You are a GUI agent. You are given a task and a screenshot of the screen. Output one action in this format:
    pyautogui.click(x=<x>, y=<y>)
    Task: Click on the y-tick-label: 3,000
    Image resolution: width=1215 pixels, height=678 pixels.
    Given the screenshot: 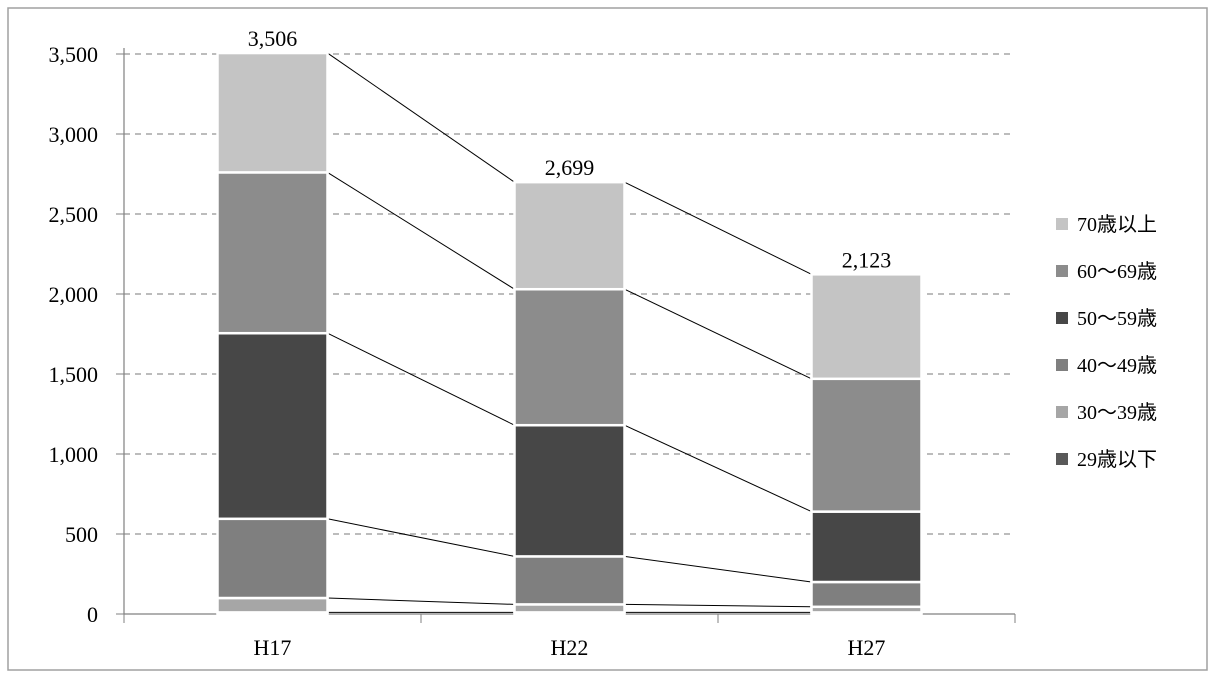 What is the action you would take?
    pyautogui.click(x=74, y=134)
    